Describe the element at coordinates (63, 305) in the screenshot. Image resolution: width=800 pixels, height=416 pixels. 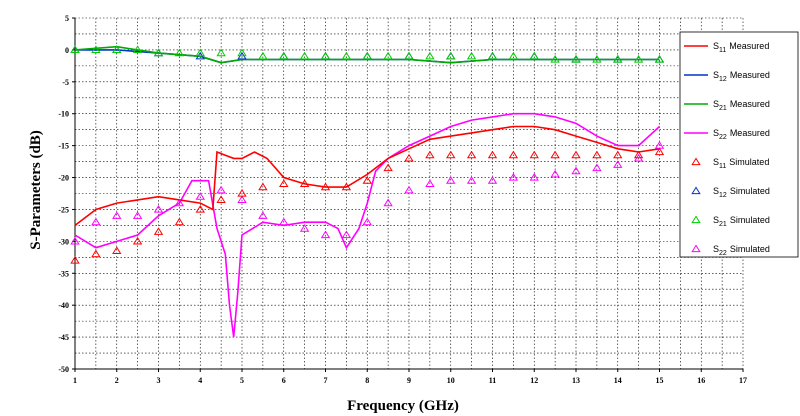
I see `y-tick-label: -40` at that location.